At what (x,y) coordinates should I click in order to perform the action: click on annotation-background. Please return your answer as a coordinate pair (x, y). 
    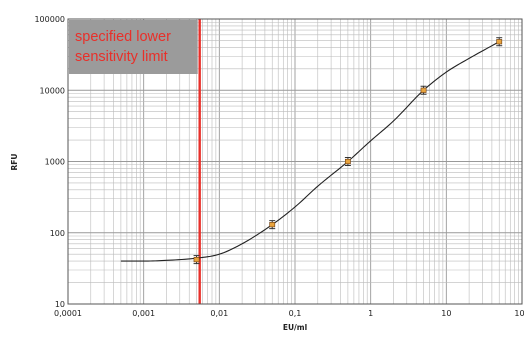
    Looking at the image, I should click on (133, 47).